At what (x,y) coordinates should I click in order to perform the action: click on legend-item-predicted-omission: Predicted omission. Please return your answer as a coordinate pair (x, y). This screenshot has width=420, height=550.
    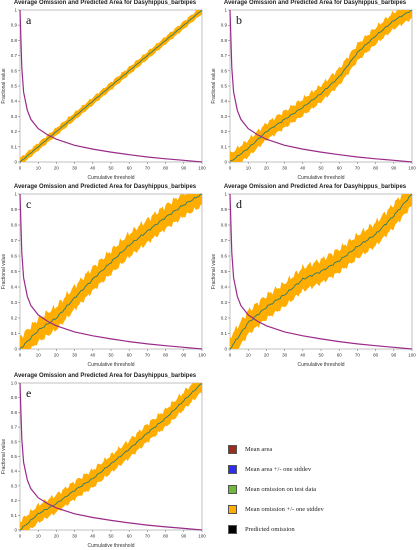
    Looking at the image, I should click on (261, 529).